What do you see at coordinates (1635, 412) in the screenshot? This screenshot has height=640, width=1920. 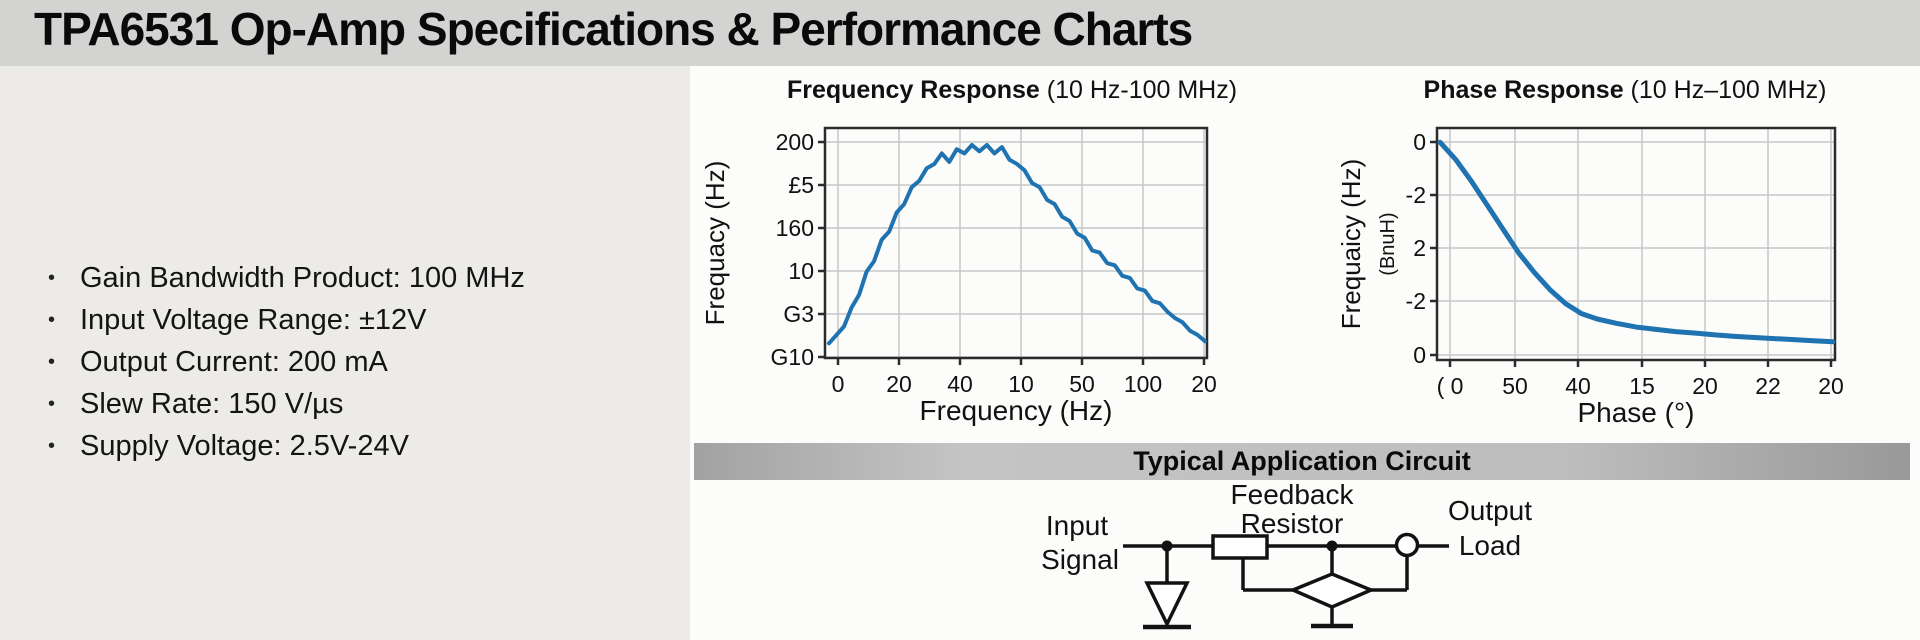 I see `x-axis-label: Phase (°)` at bounding box center [1635, 412].